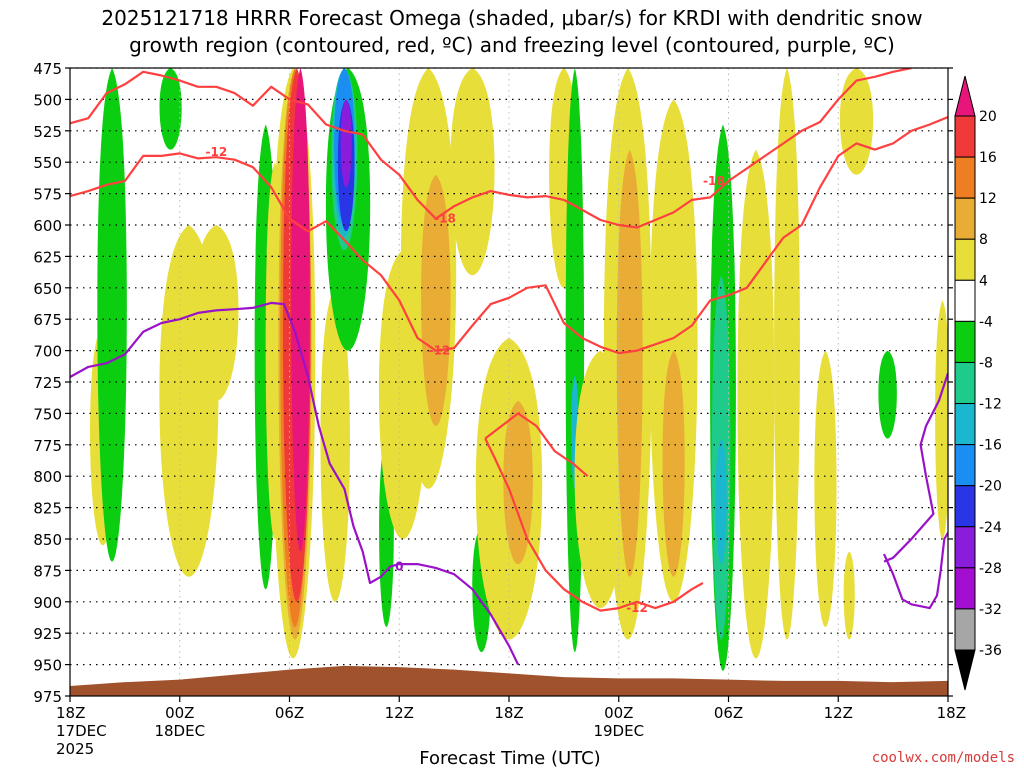 This screenshot has height=768, width=1024. I want to click on x-tick-label-0: 18Z, so click(70, 713).